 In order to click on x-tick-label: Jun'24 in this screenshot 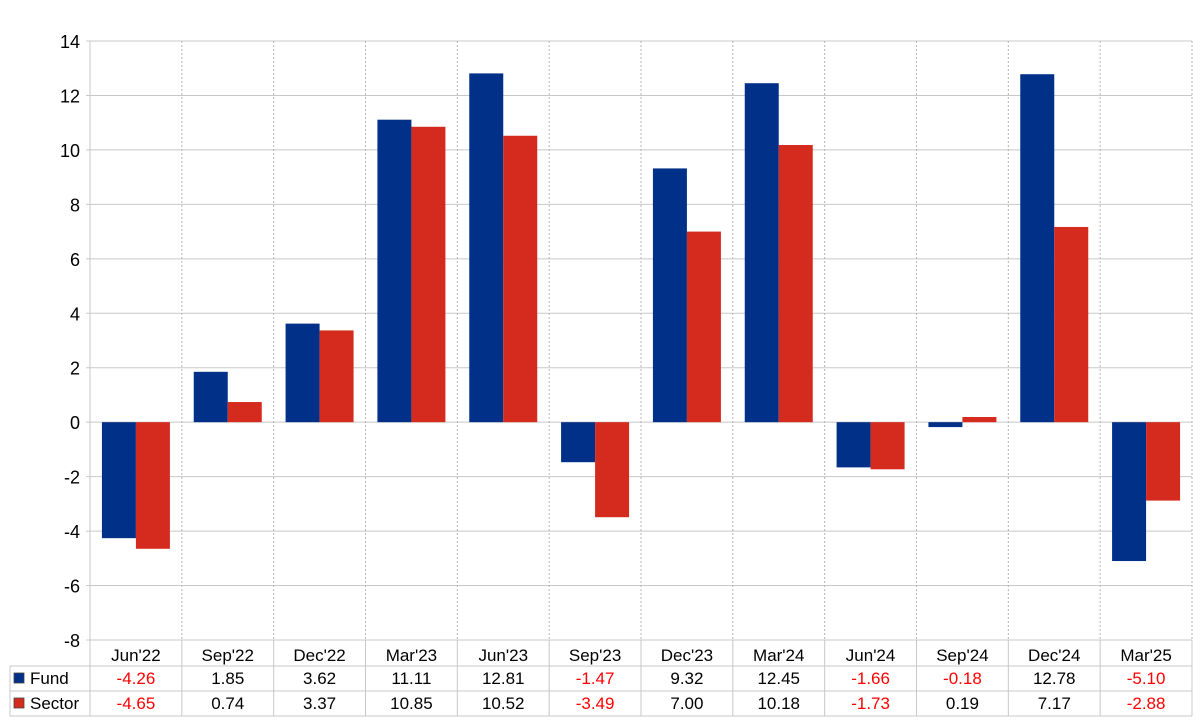, I will do `click(871, 655)`.